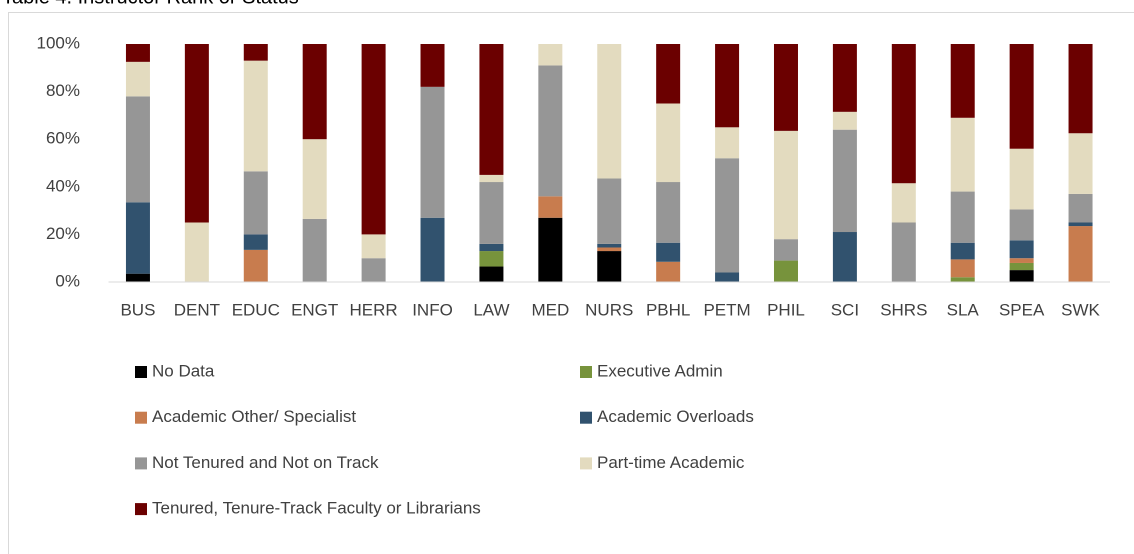 The height and width of the screenshot is (554, 1134). I want to click on x-tick-label: DENT, so click(197, 309).